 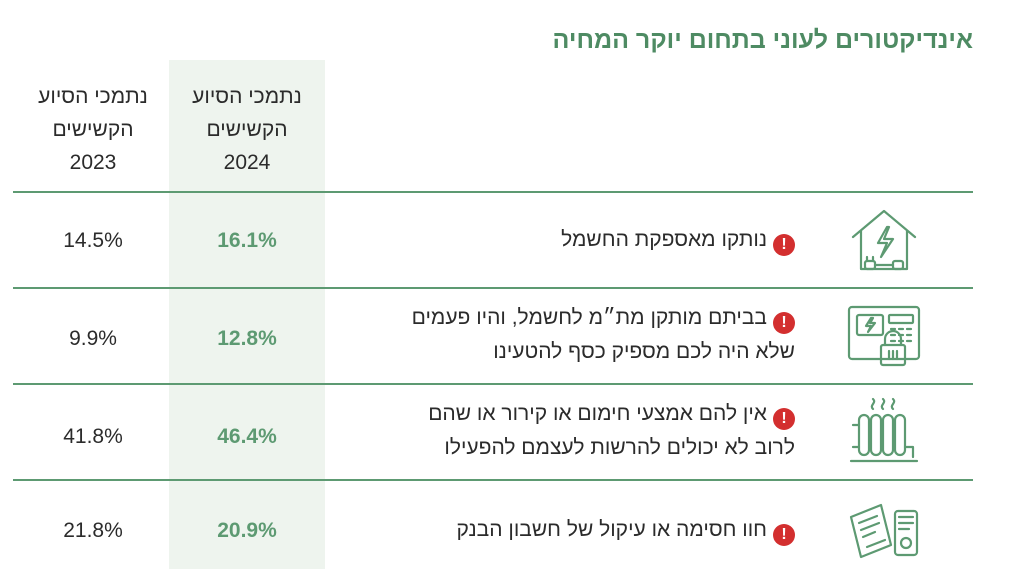 I want to click on value-2024: 46.4%, so click(x=247, y=436).